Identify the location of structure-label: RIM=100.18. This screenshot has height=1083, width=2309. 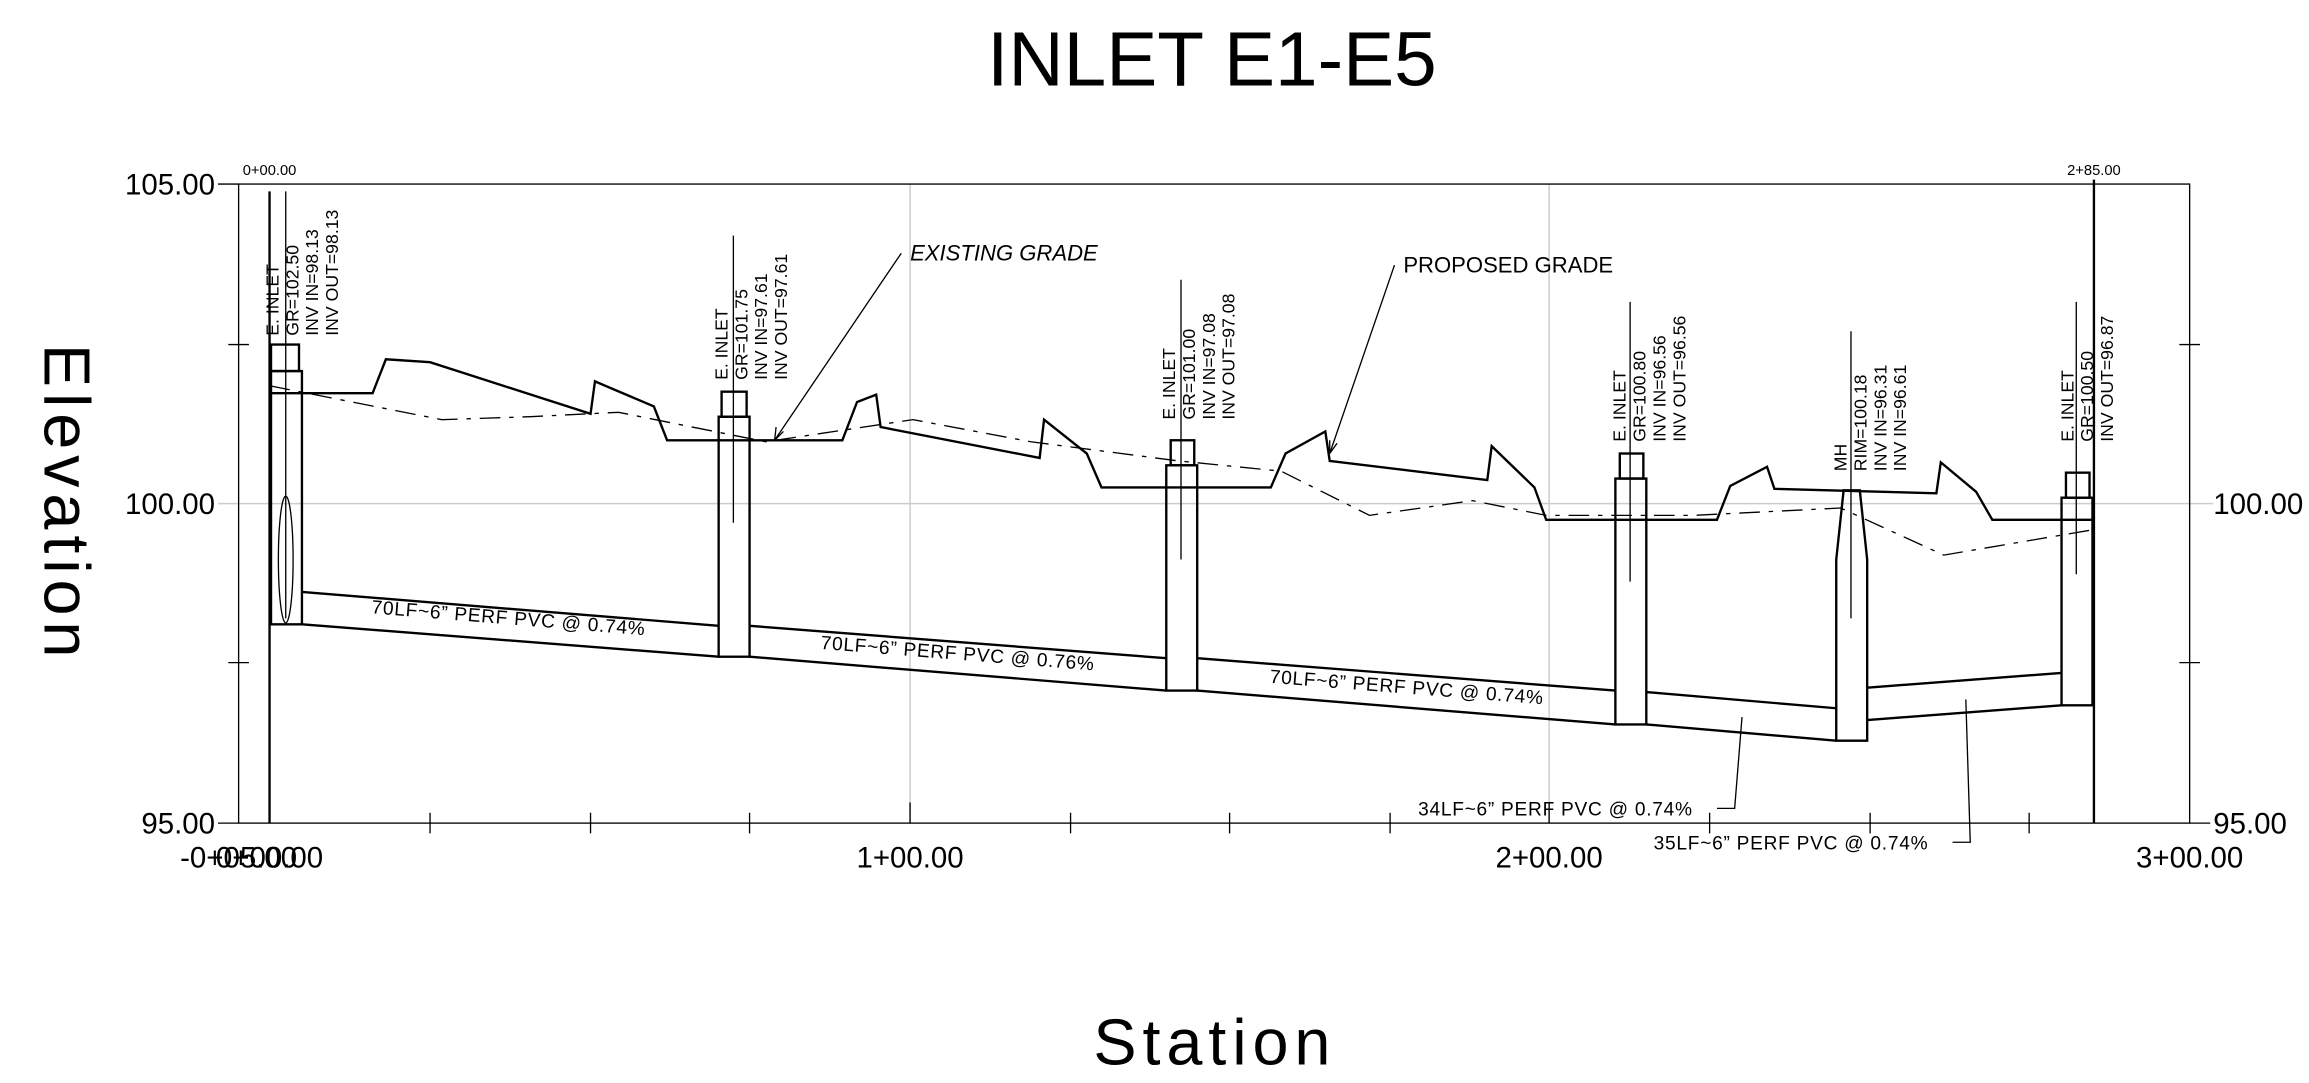
(1860, 422).